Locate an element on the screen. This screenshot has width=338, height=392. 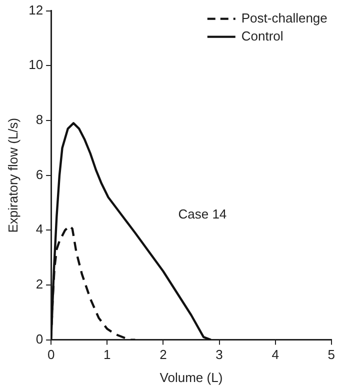
x-tick-label: 0 is located at coordinates (51, 354).